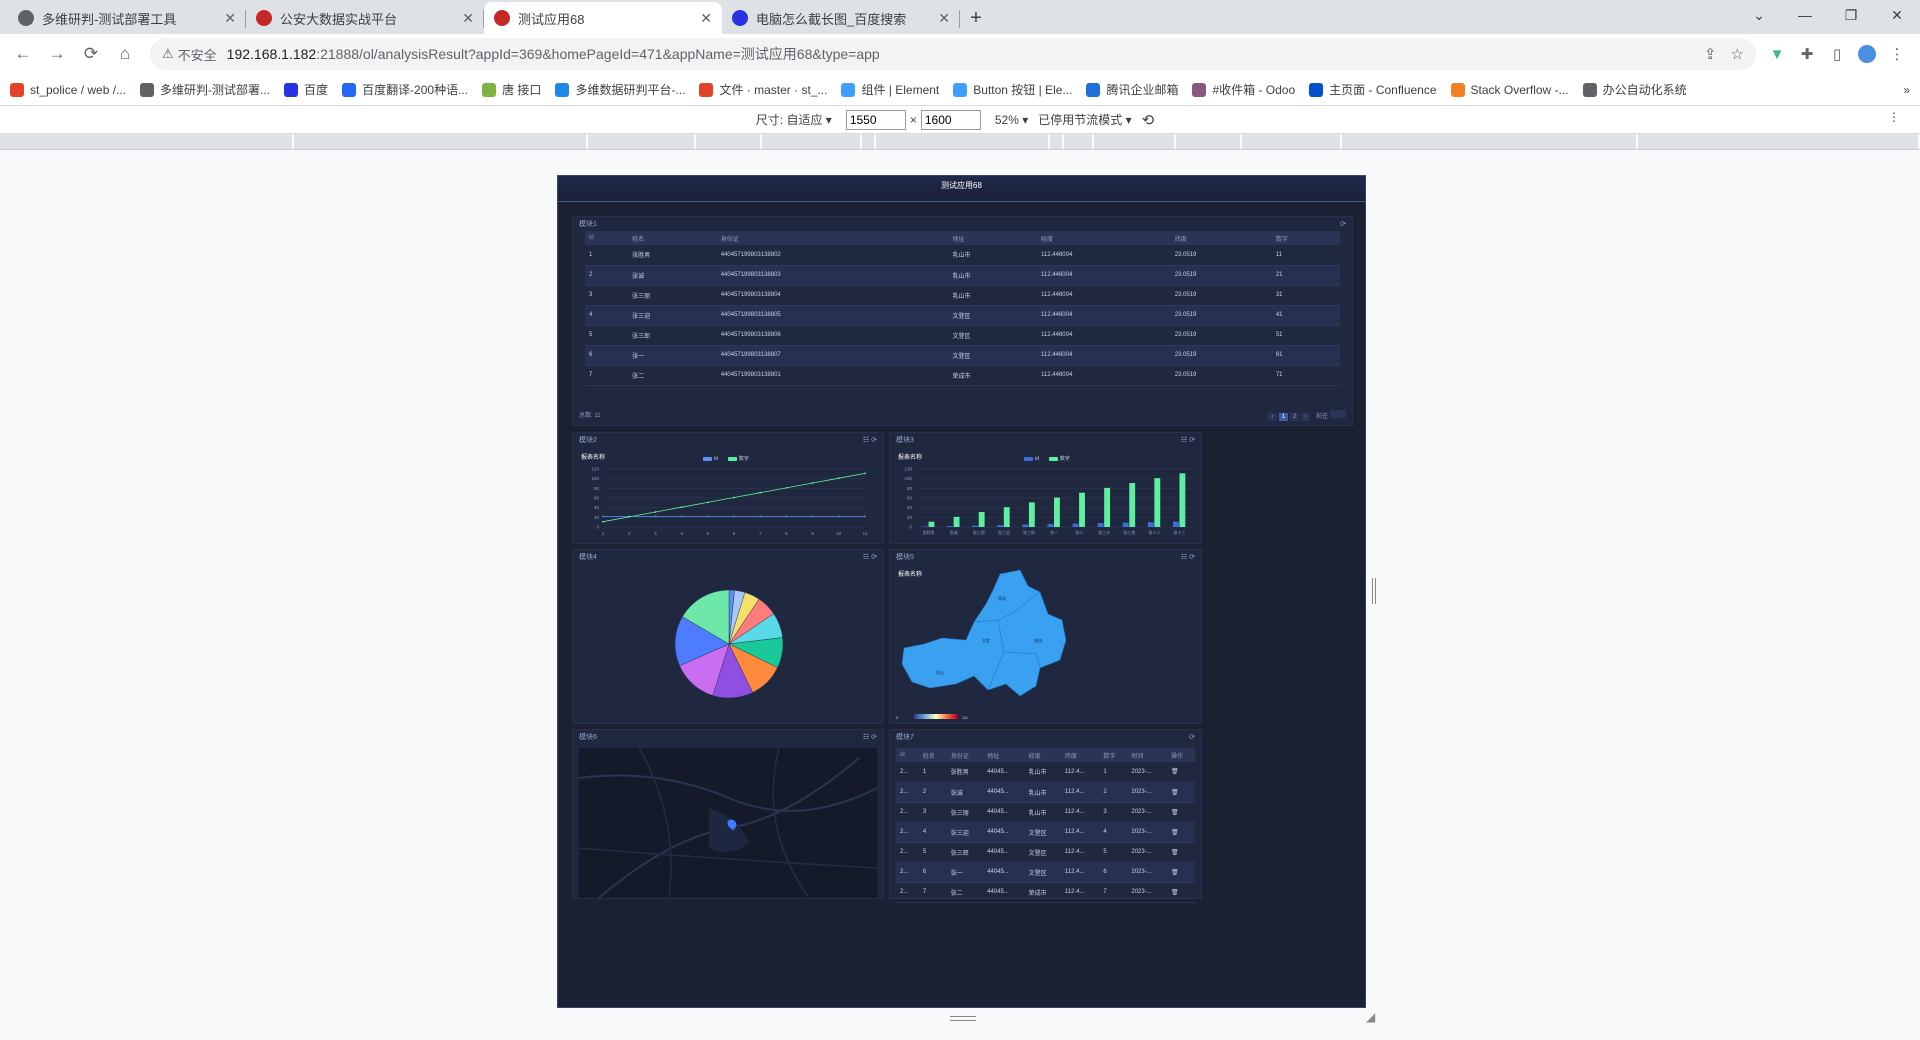  What do you see at coordinates (1867, 54) in the screenshot?
I see `profile-avatar` at bounding box center [1867, 54].